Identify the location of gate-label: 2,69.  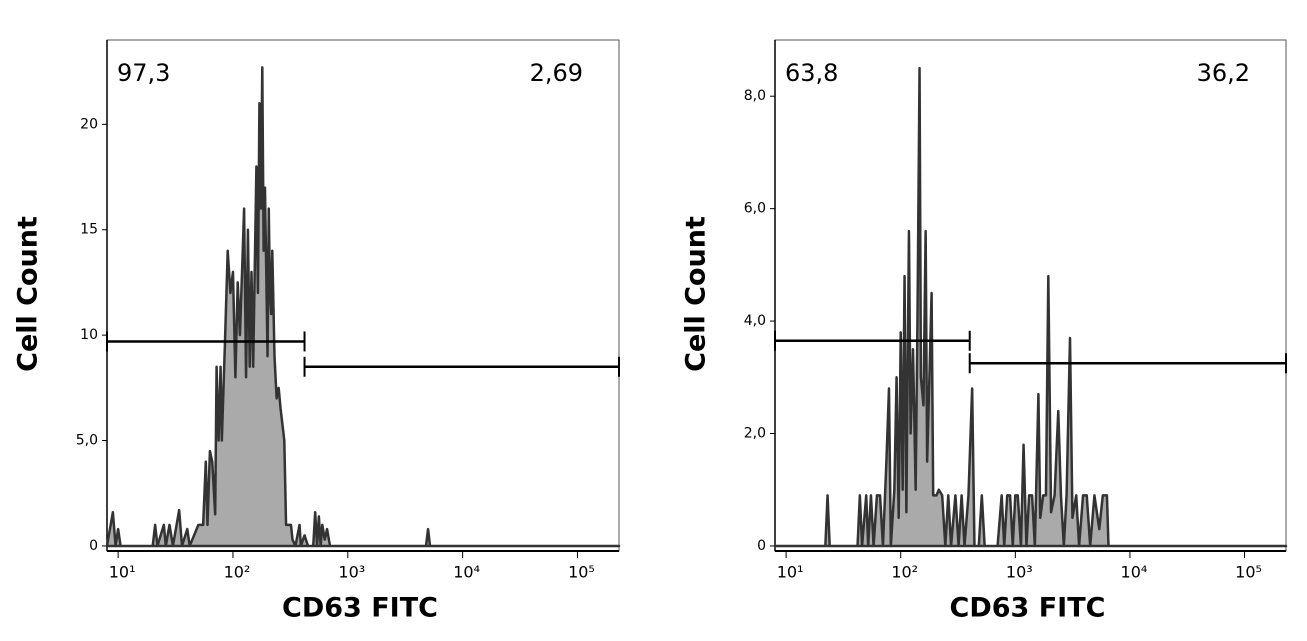
(556, 73).